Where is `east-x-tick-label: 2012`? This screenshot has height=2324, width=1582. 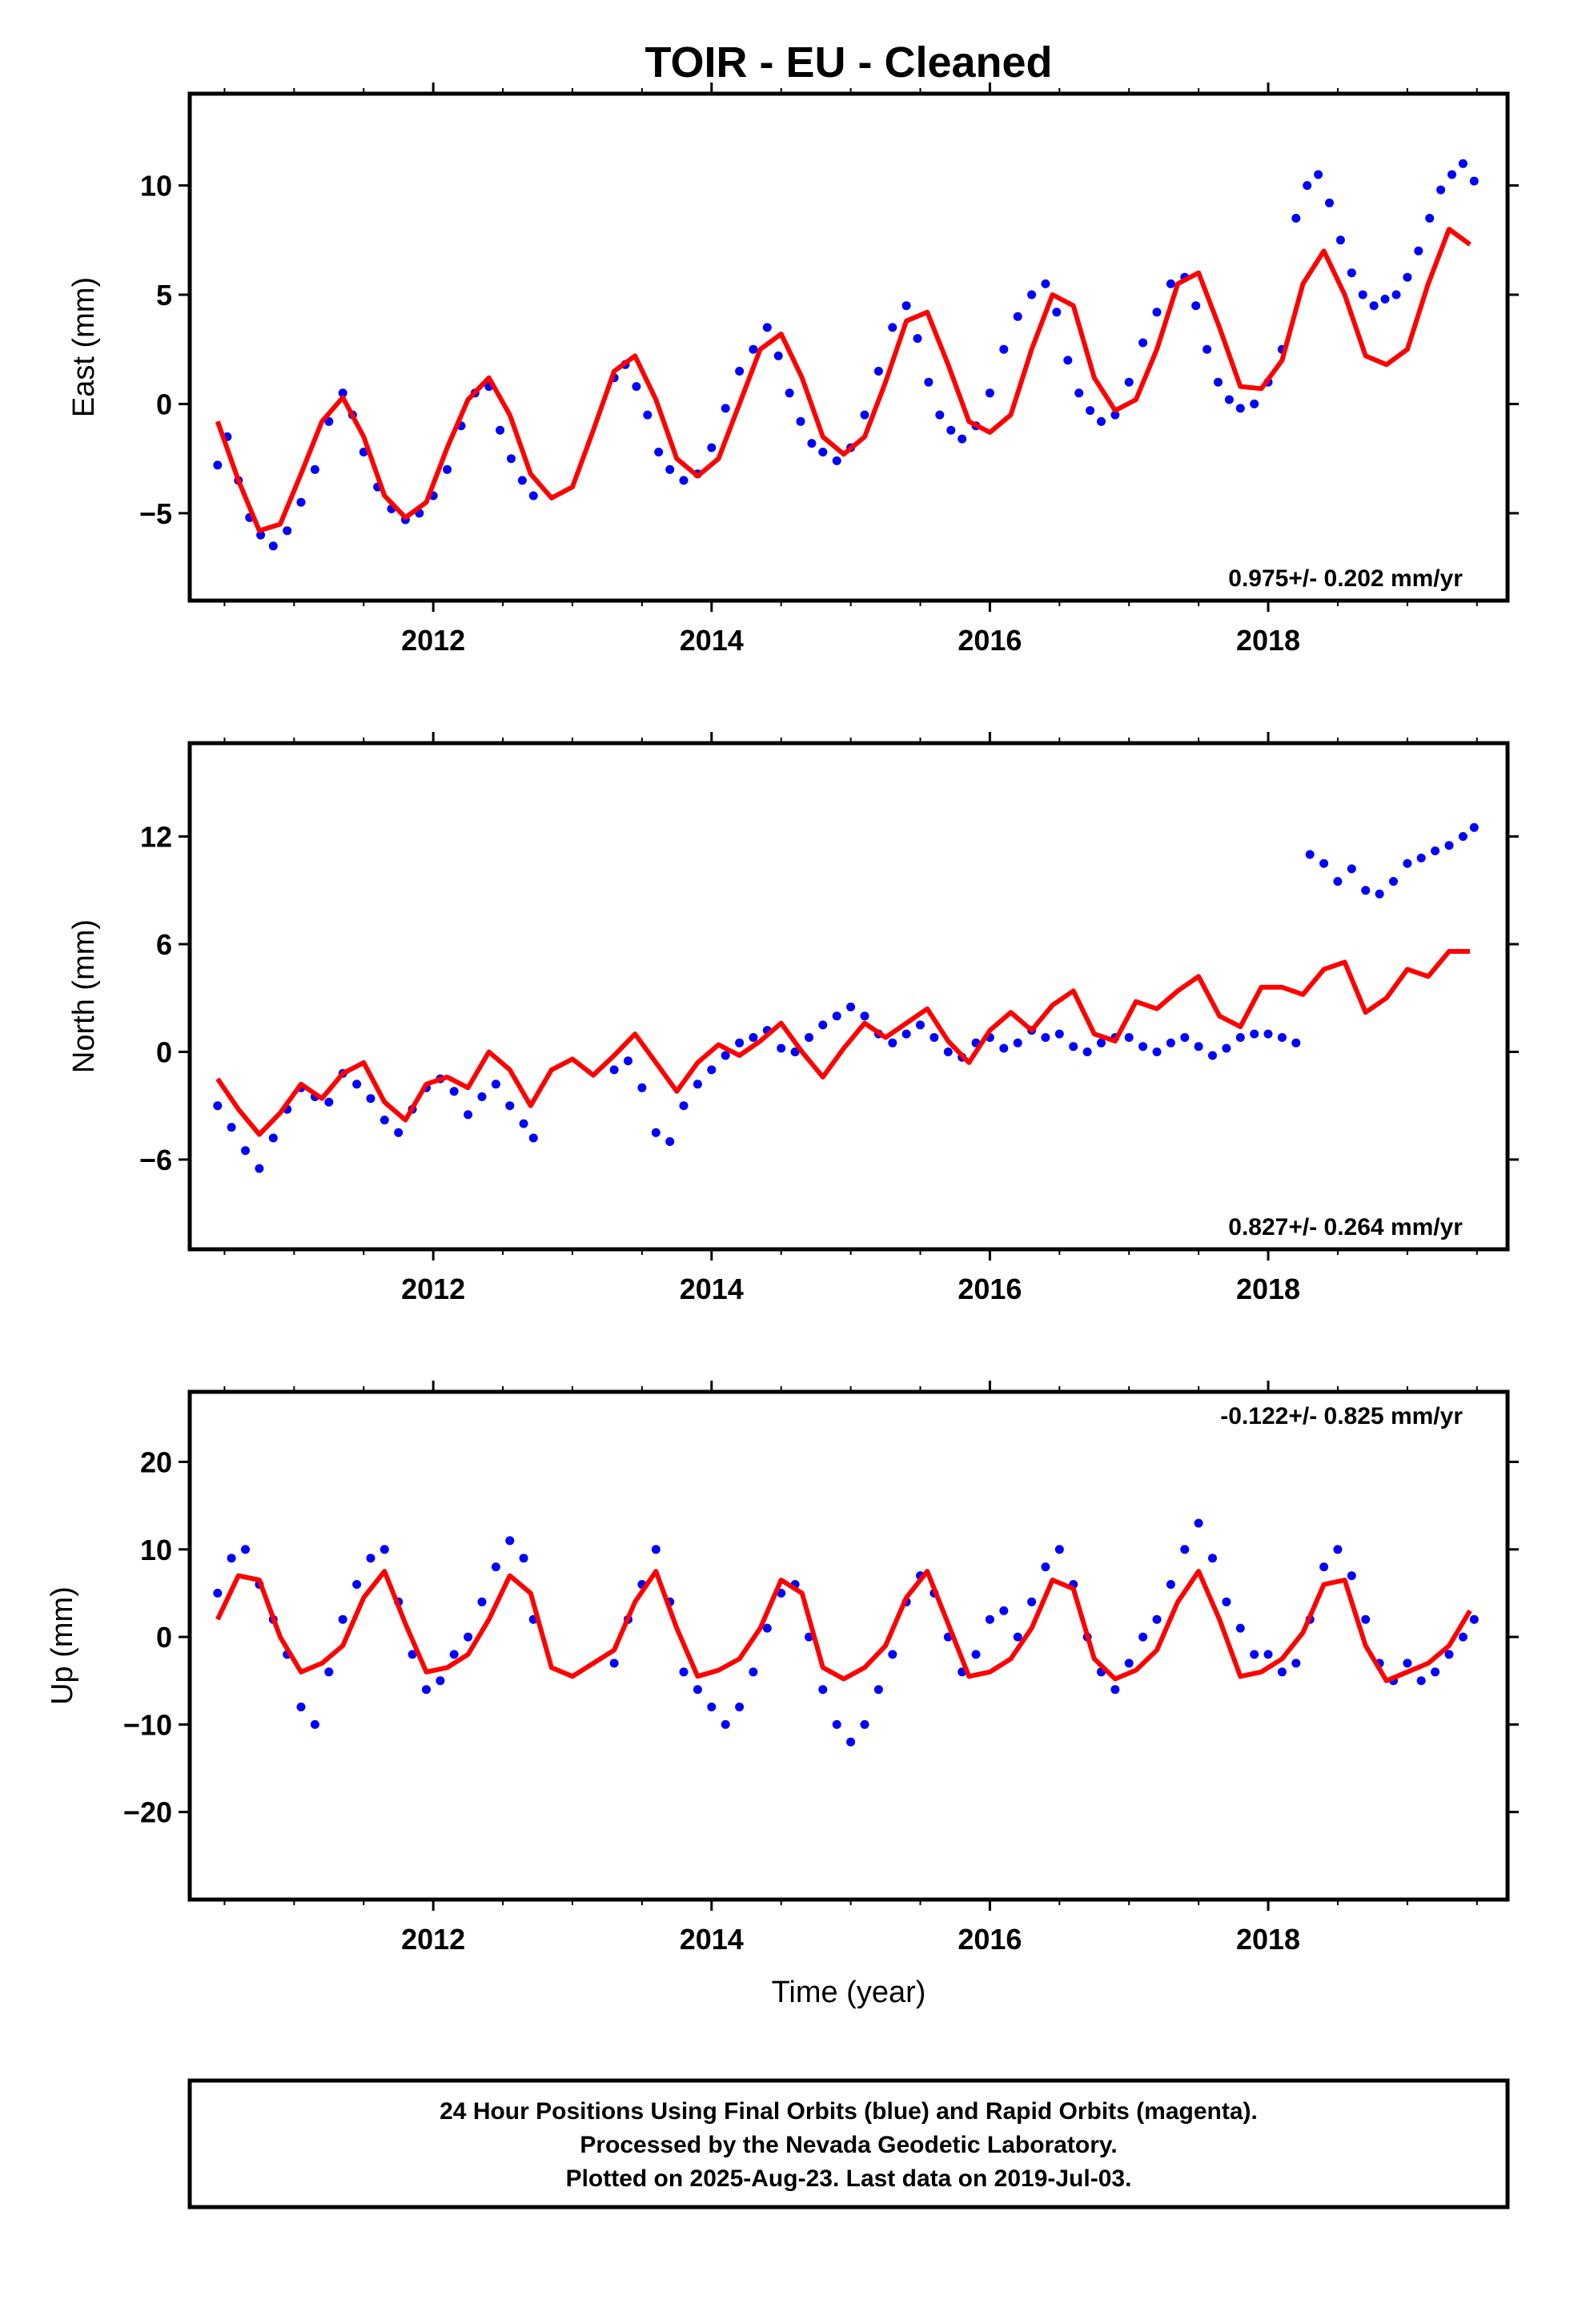
east-x-tick-label: 2012 is located at coordinates (433, 640).